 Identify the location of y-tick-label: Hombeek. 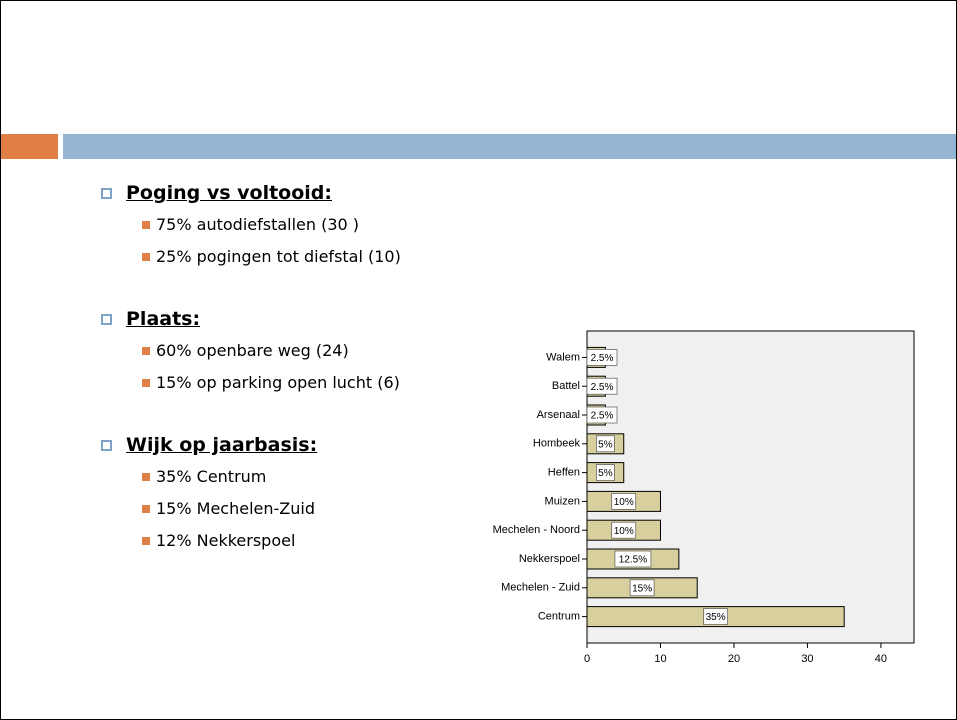
(557, 444).